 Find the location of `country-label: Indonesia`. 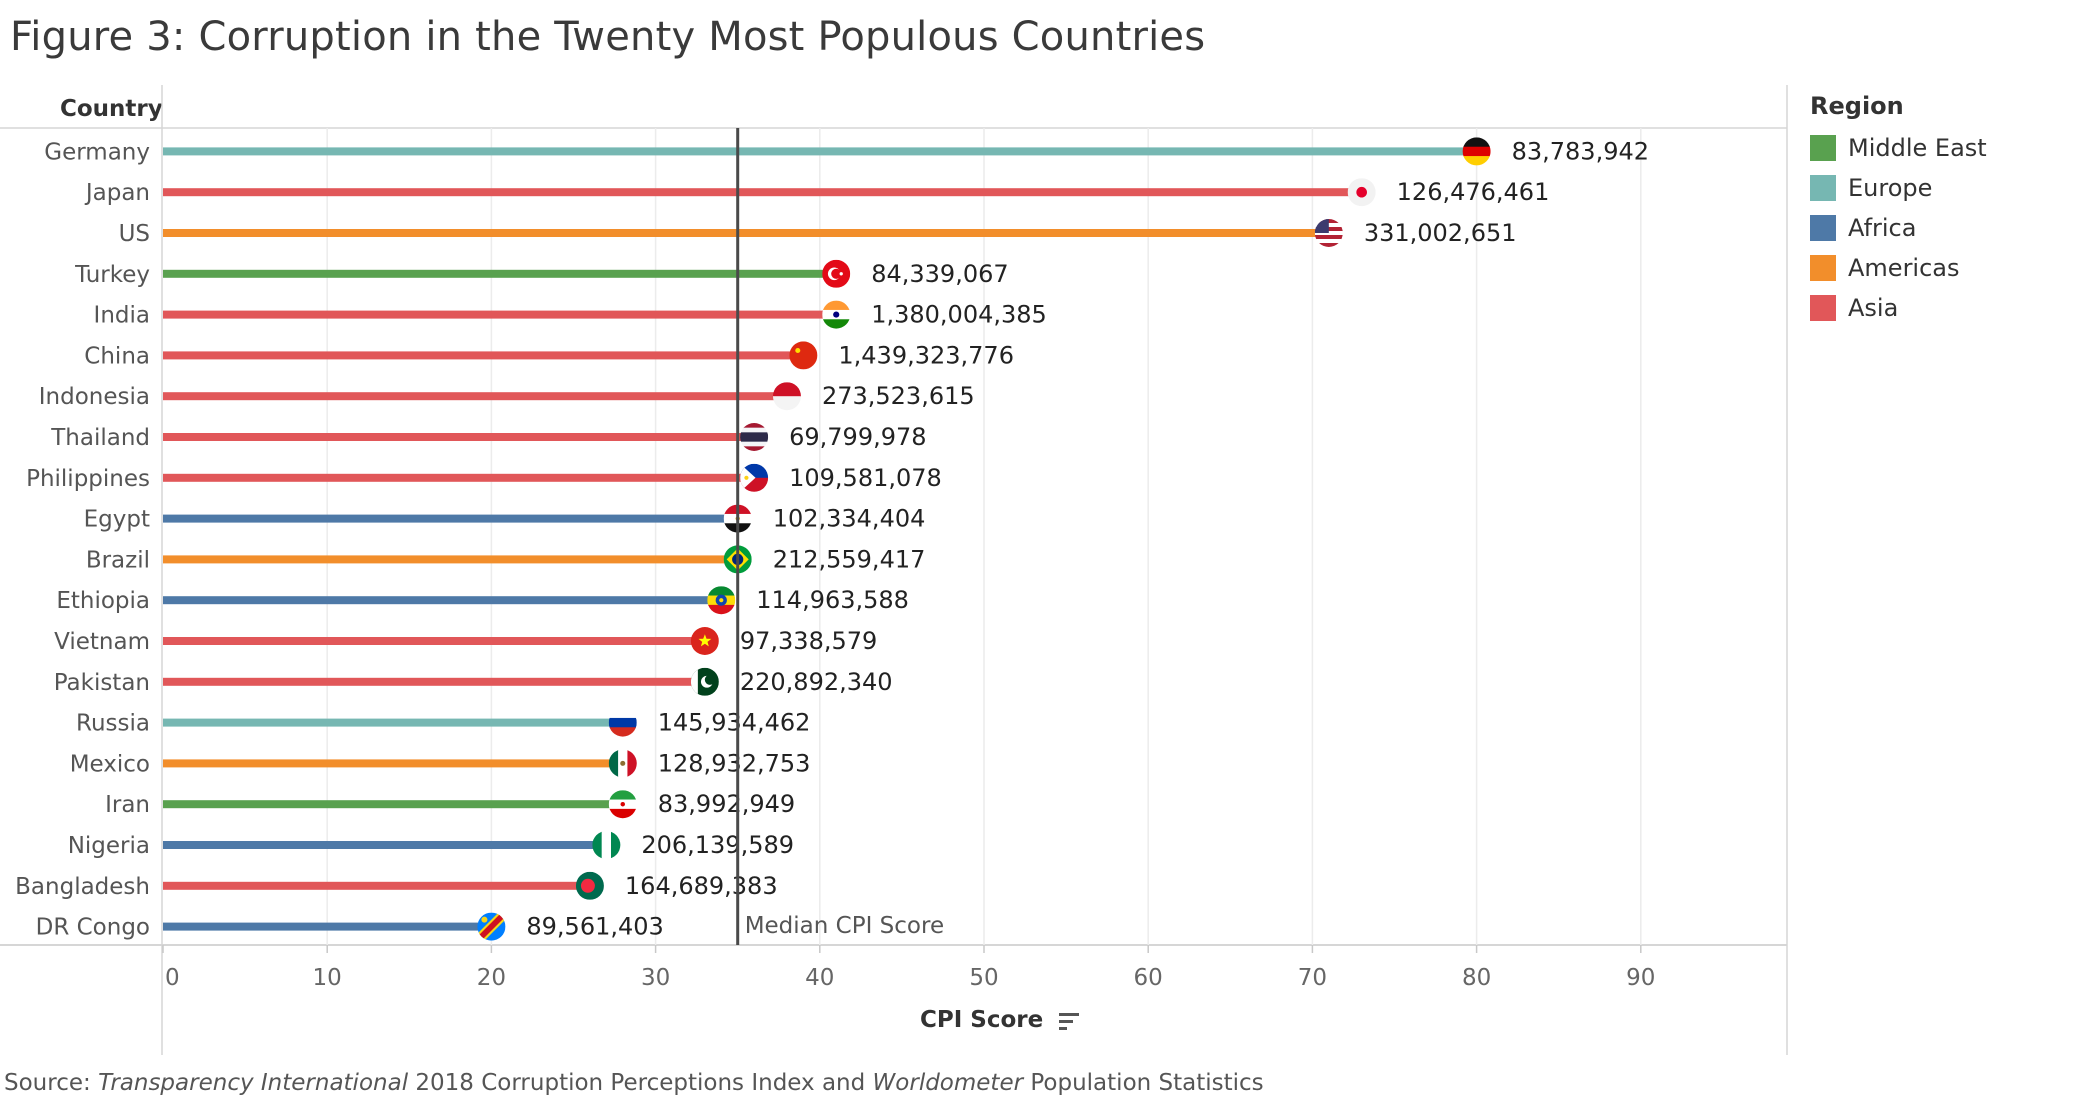

country-label: Indonesia is located at coordinates (94, 397).